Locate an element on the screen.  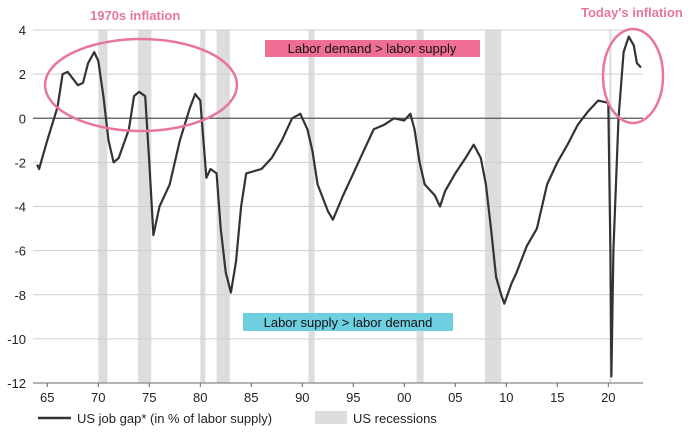
x-tick-label: 05 is located at coordinates (455, 397).